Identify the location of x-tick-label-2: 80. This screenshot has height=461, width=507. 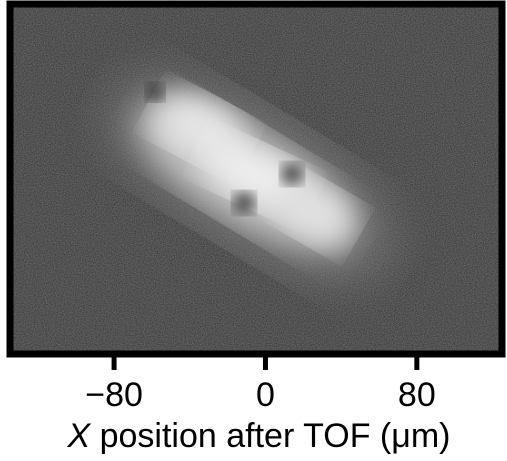
(417, 395).